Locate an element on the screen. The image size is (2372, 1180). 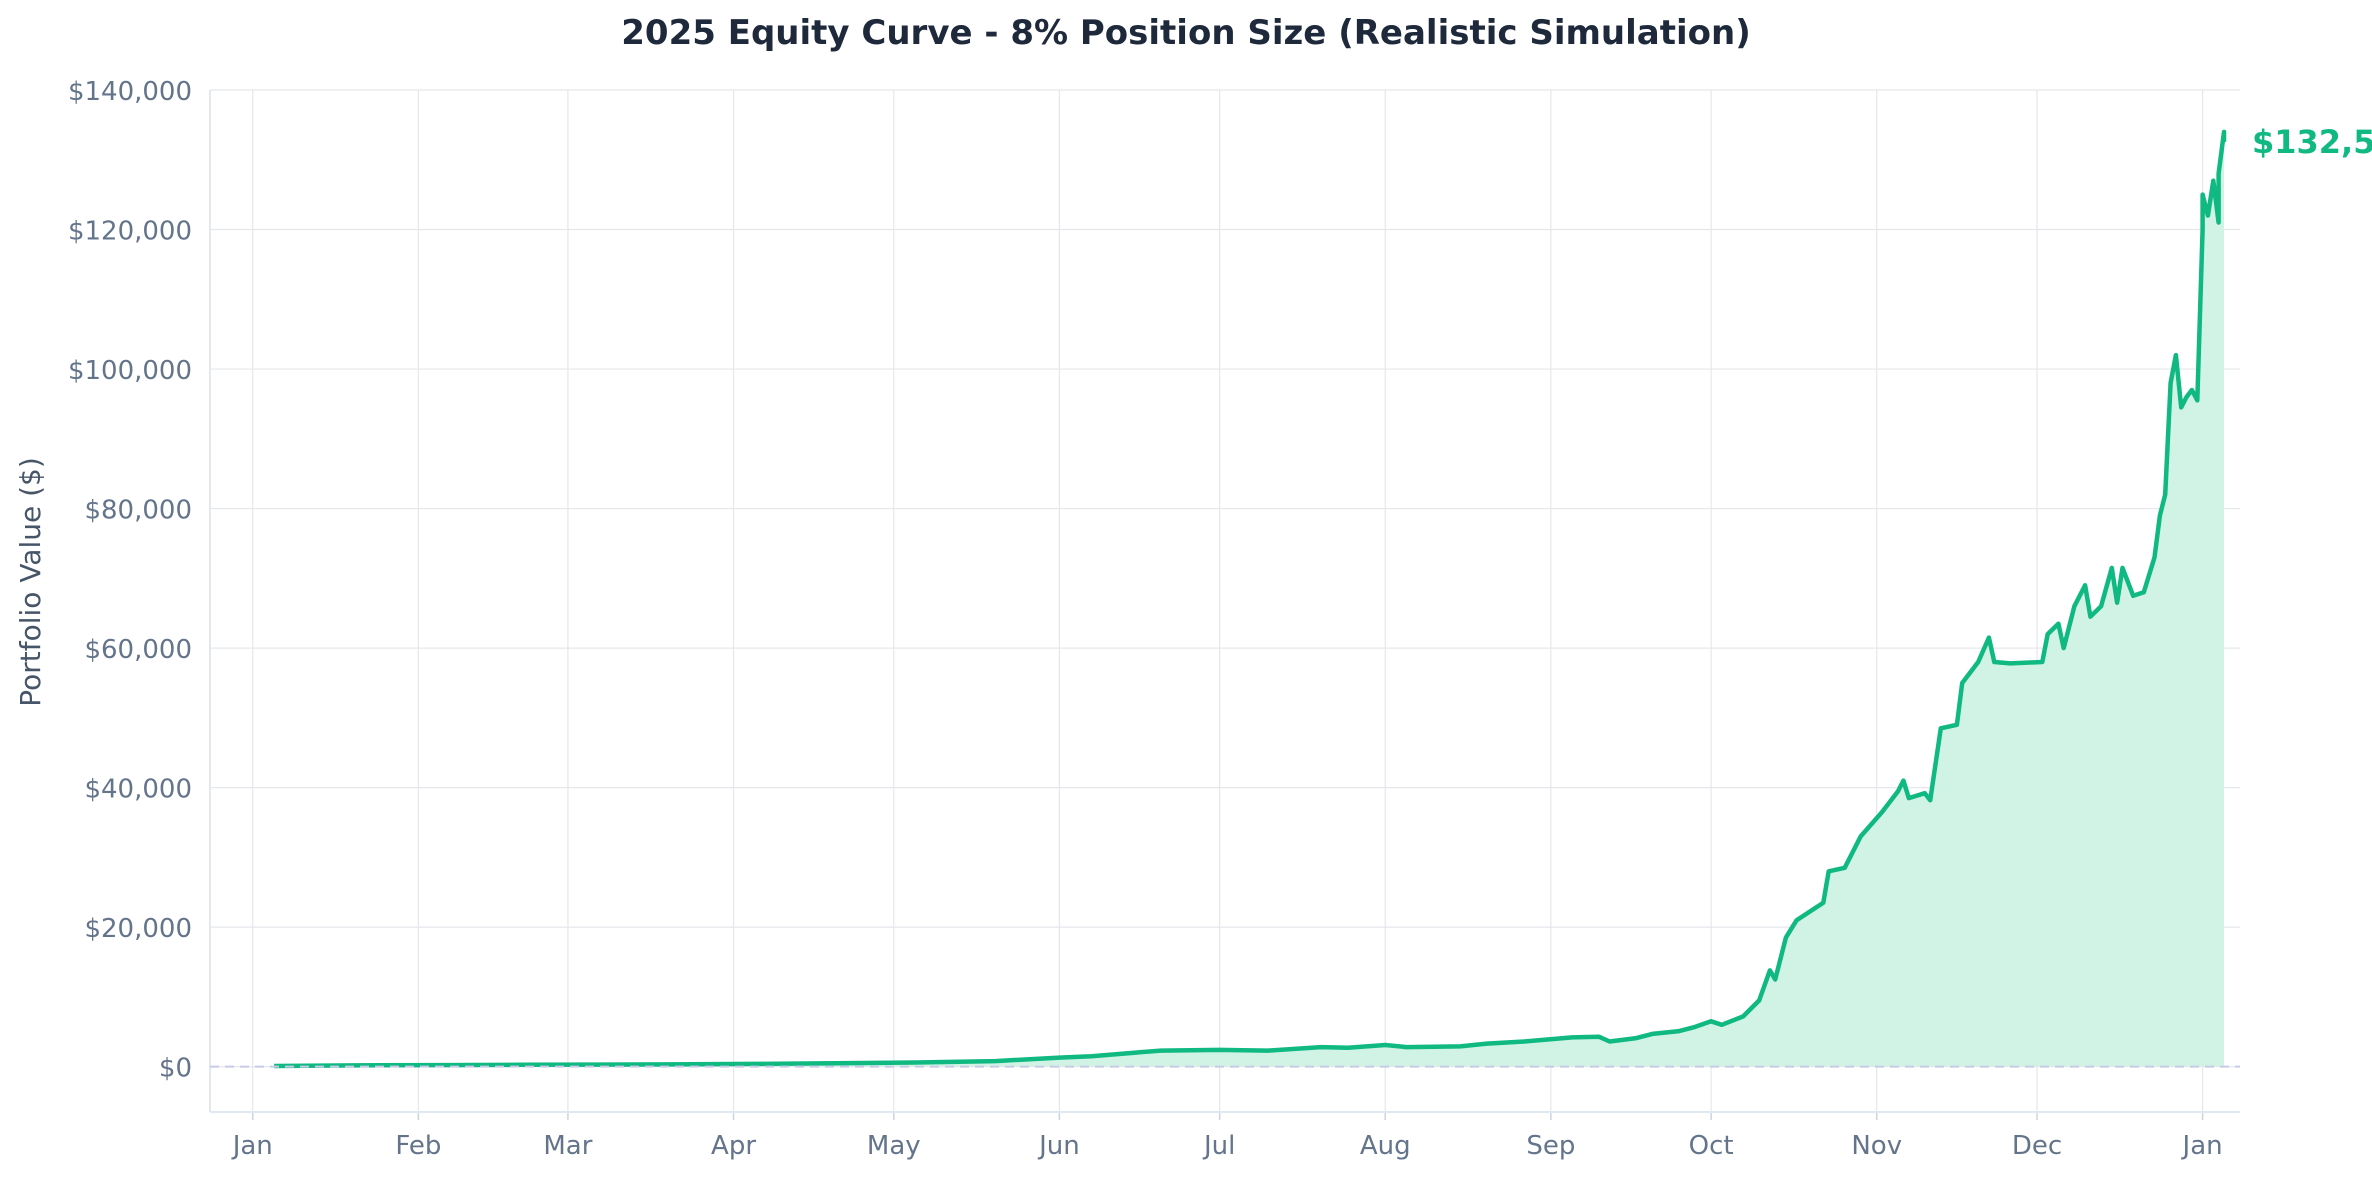
x-tick-label: Aug is located at coordinates (1385, 1146).